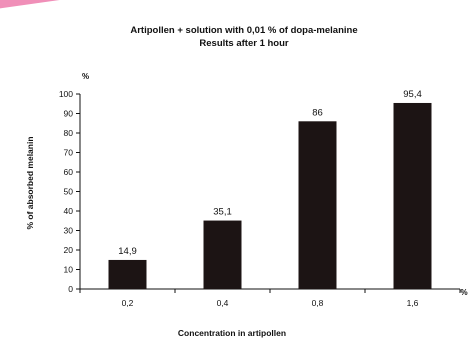  Describe the element at coordinates (30, 182) in the screenshot. I see `y-axis-label: % of absorbed melanin` at that location.